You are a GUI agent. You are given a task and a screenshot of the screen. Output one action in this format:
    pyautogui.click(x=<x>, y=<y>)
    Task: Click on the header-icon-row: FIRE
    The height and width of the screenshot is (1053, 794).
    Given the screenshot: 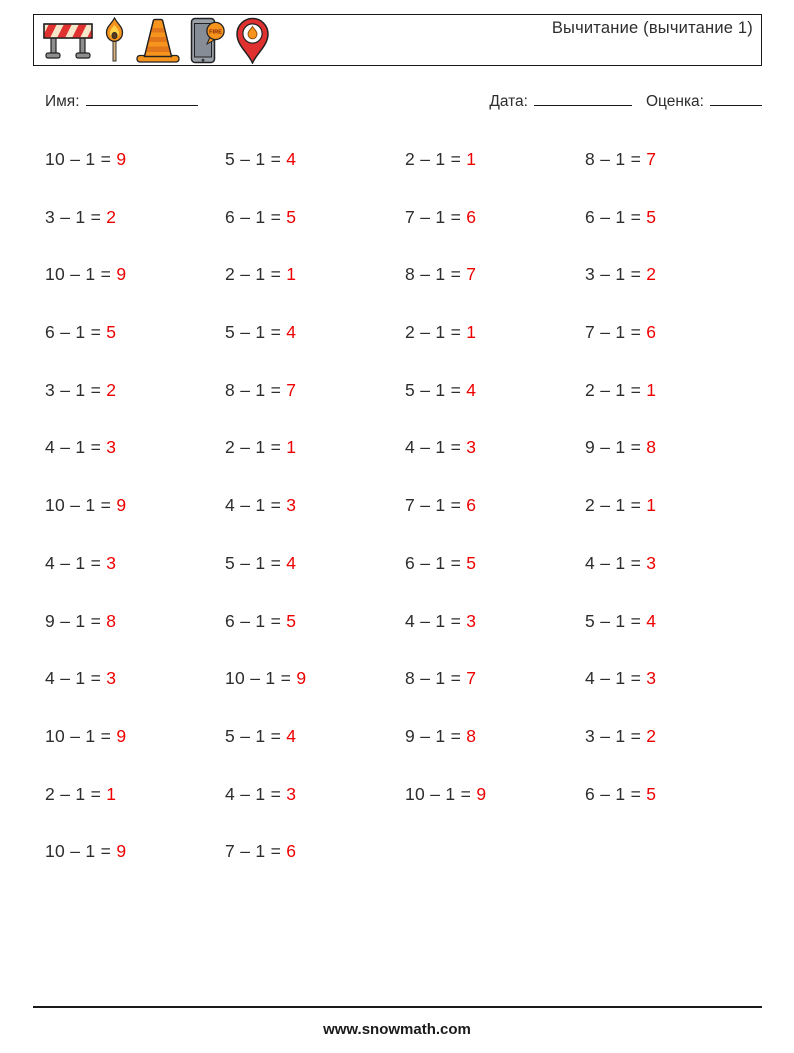 What is the action you would take?
    pyautogui.click(x=156, y=40)
    